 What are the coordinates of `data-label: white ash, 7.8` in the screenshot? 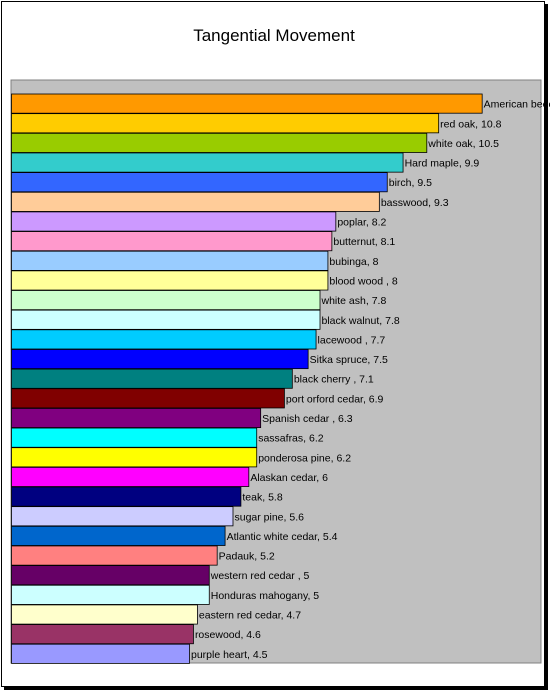 It's located at (354, 301).